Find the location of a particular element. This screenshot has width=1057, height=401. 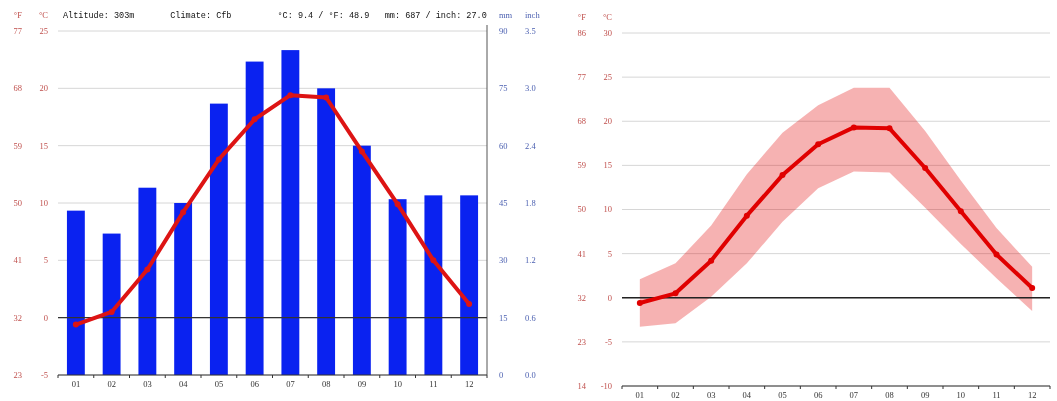

text: 1.2 is located at coordinates (530, 260).